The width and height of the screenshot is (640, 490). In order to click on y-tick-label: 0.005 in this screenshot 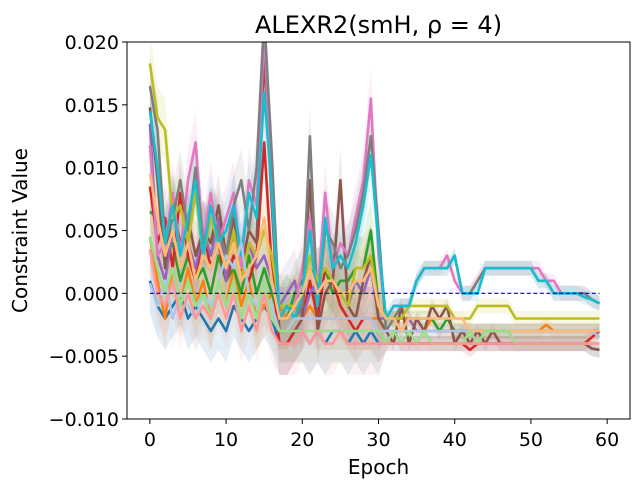, I will do `click(92, 232)`.